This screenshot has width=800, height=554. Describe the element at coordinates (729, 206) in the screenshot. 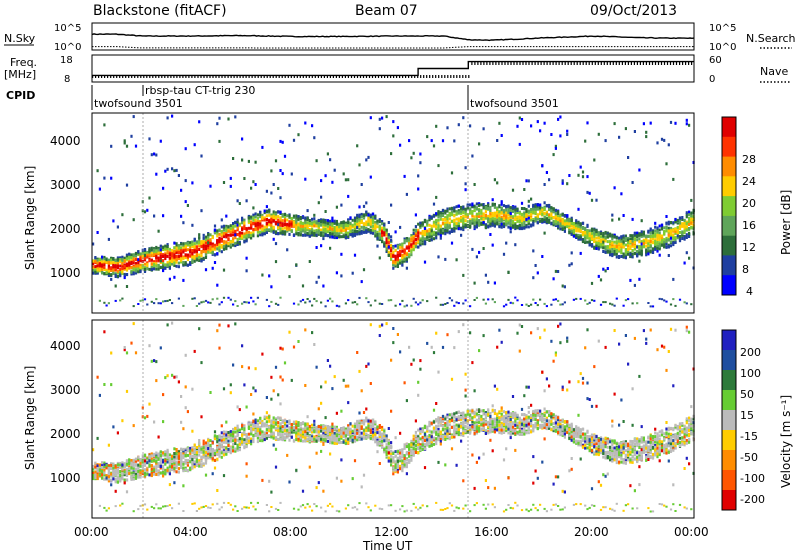

I see `power-colorbar-frame` at that location.